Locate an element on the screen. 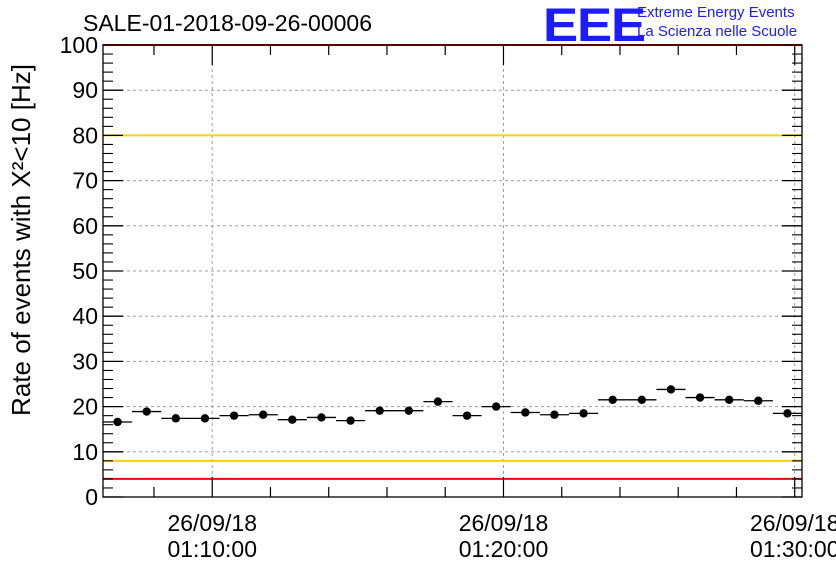 This screenshot has width=836, height=572. y-tick-label: 20 is located at coordinates (85, 407).